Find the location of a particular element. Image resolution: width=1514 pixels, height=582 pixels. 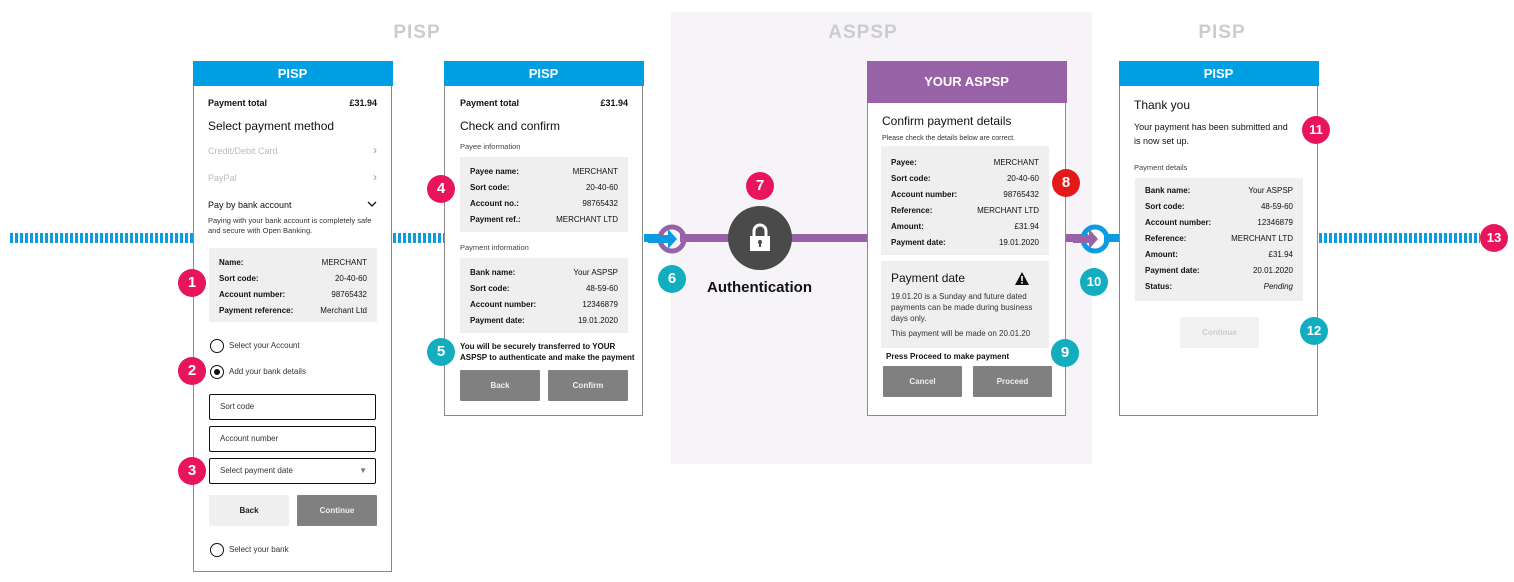

step-badge: 1 is located at coordinates (192, 283).